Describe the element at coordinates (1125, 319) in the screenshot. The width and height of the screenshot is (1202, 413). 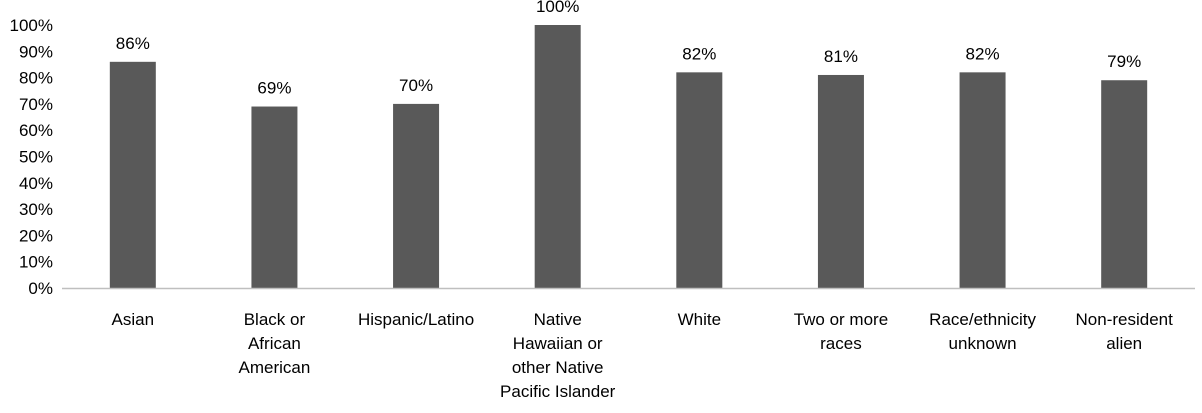
I see `category-label-line: Non-resident` at that location.